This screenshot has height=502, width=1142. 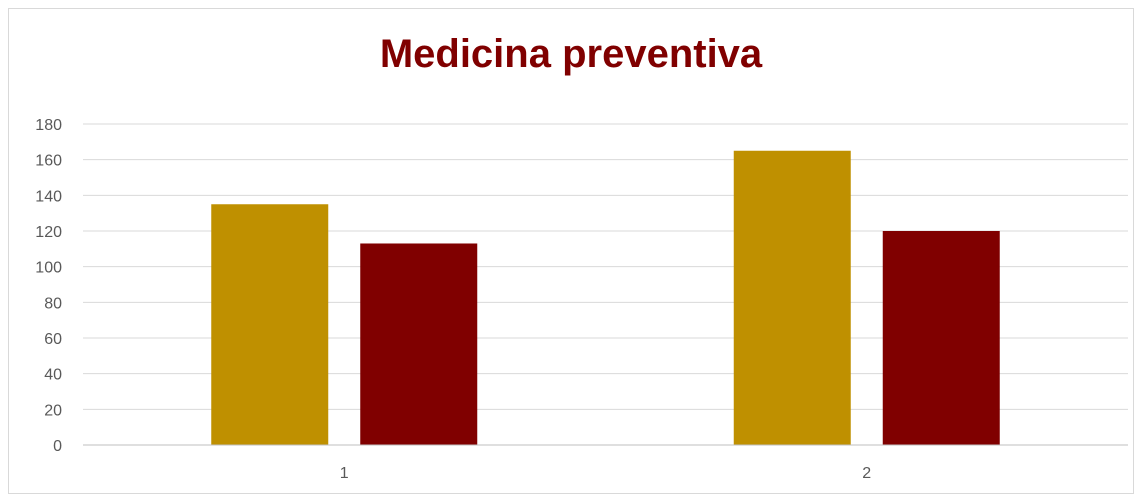 What do you see at coordinates (53, 303) in the screenshot?
I see `y-tick-label: 80` at bounding box center [53, 303].